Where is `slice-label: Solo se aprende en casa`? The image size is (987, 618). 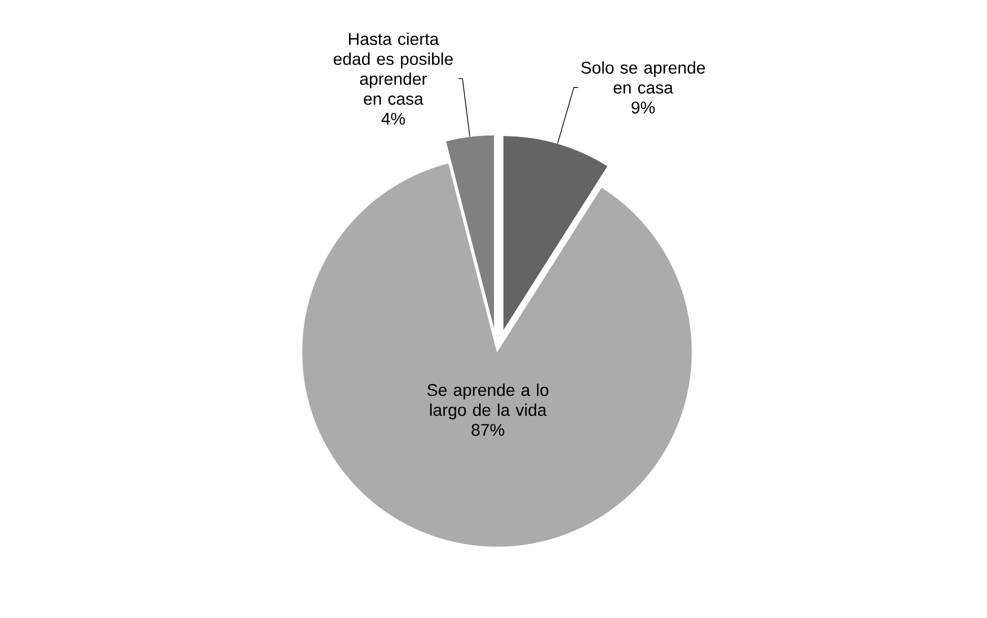 slice-label: Solo se aprende en casa is located at coordinates (643, 77).